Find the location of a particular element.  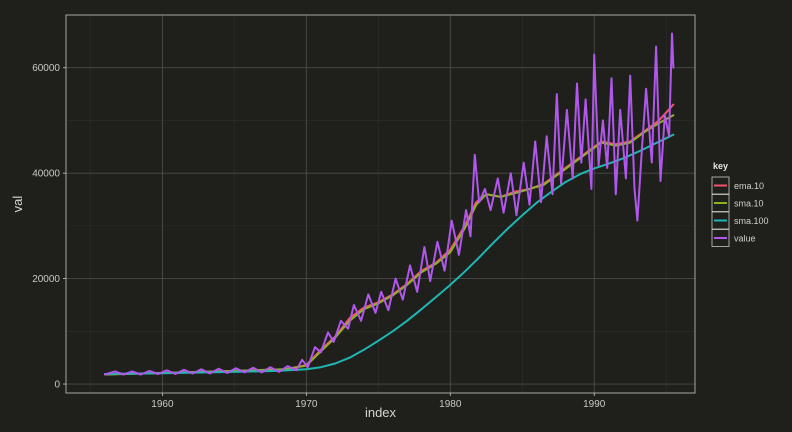

y-axis-title: val is located at coordinates (17, 204).